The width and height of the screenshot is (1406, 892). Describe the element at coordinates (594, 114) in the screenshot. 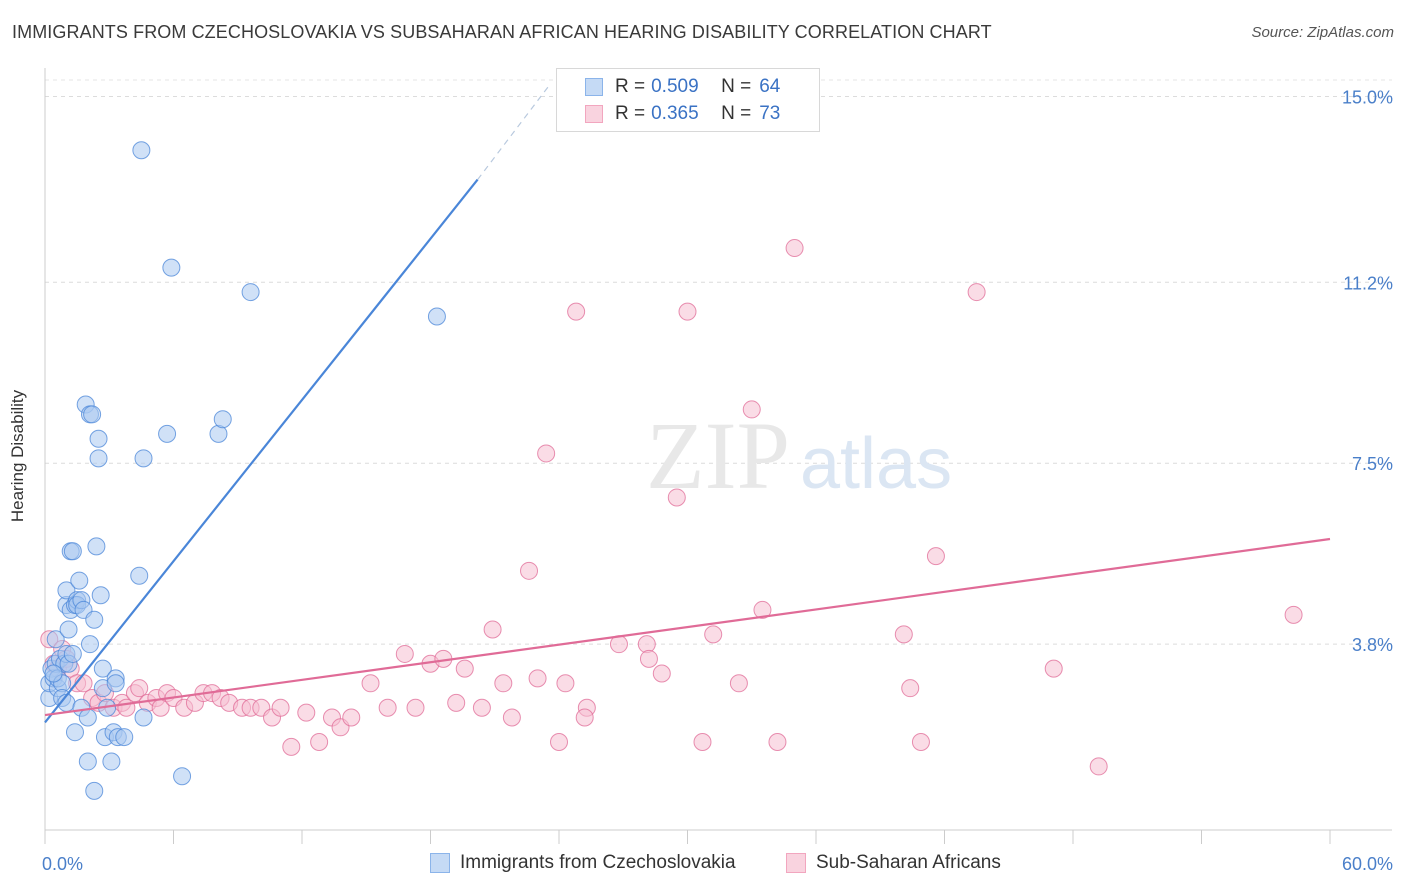

I see `legend-swatch-pink` at that location.